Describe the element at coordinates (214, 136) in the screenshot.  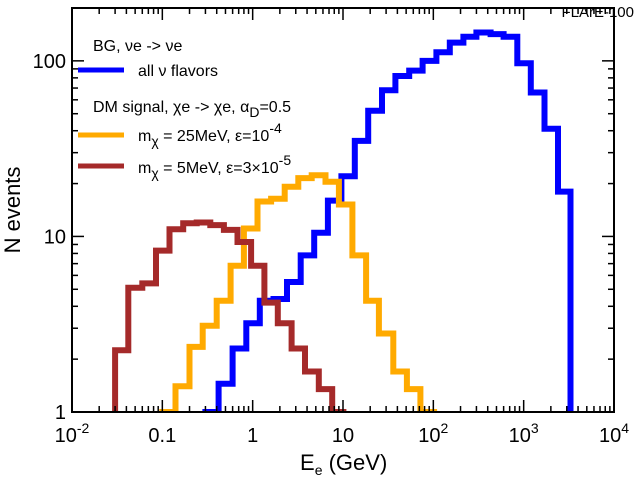
I see `legend-25mev-mid: = 25MeV, ε=10` at that location.